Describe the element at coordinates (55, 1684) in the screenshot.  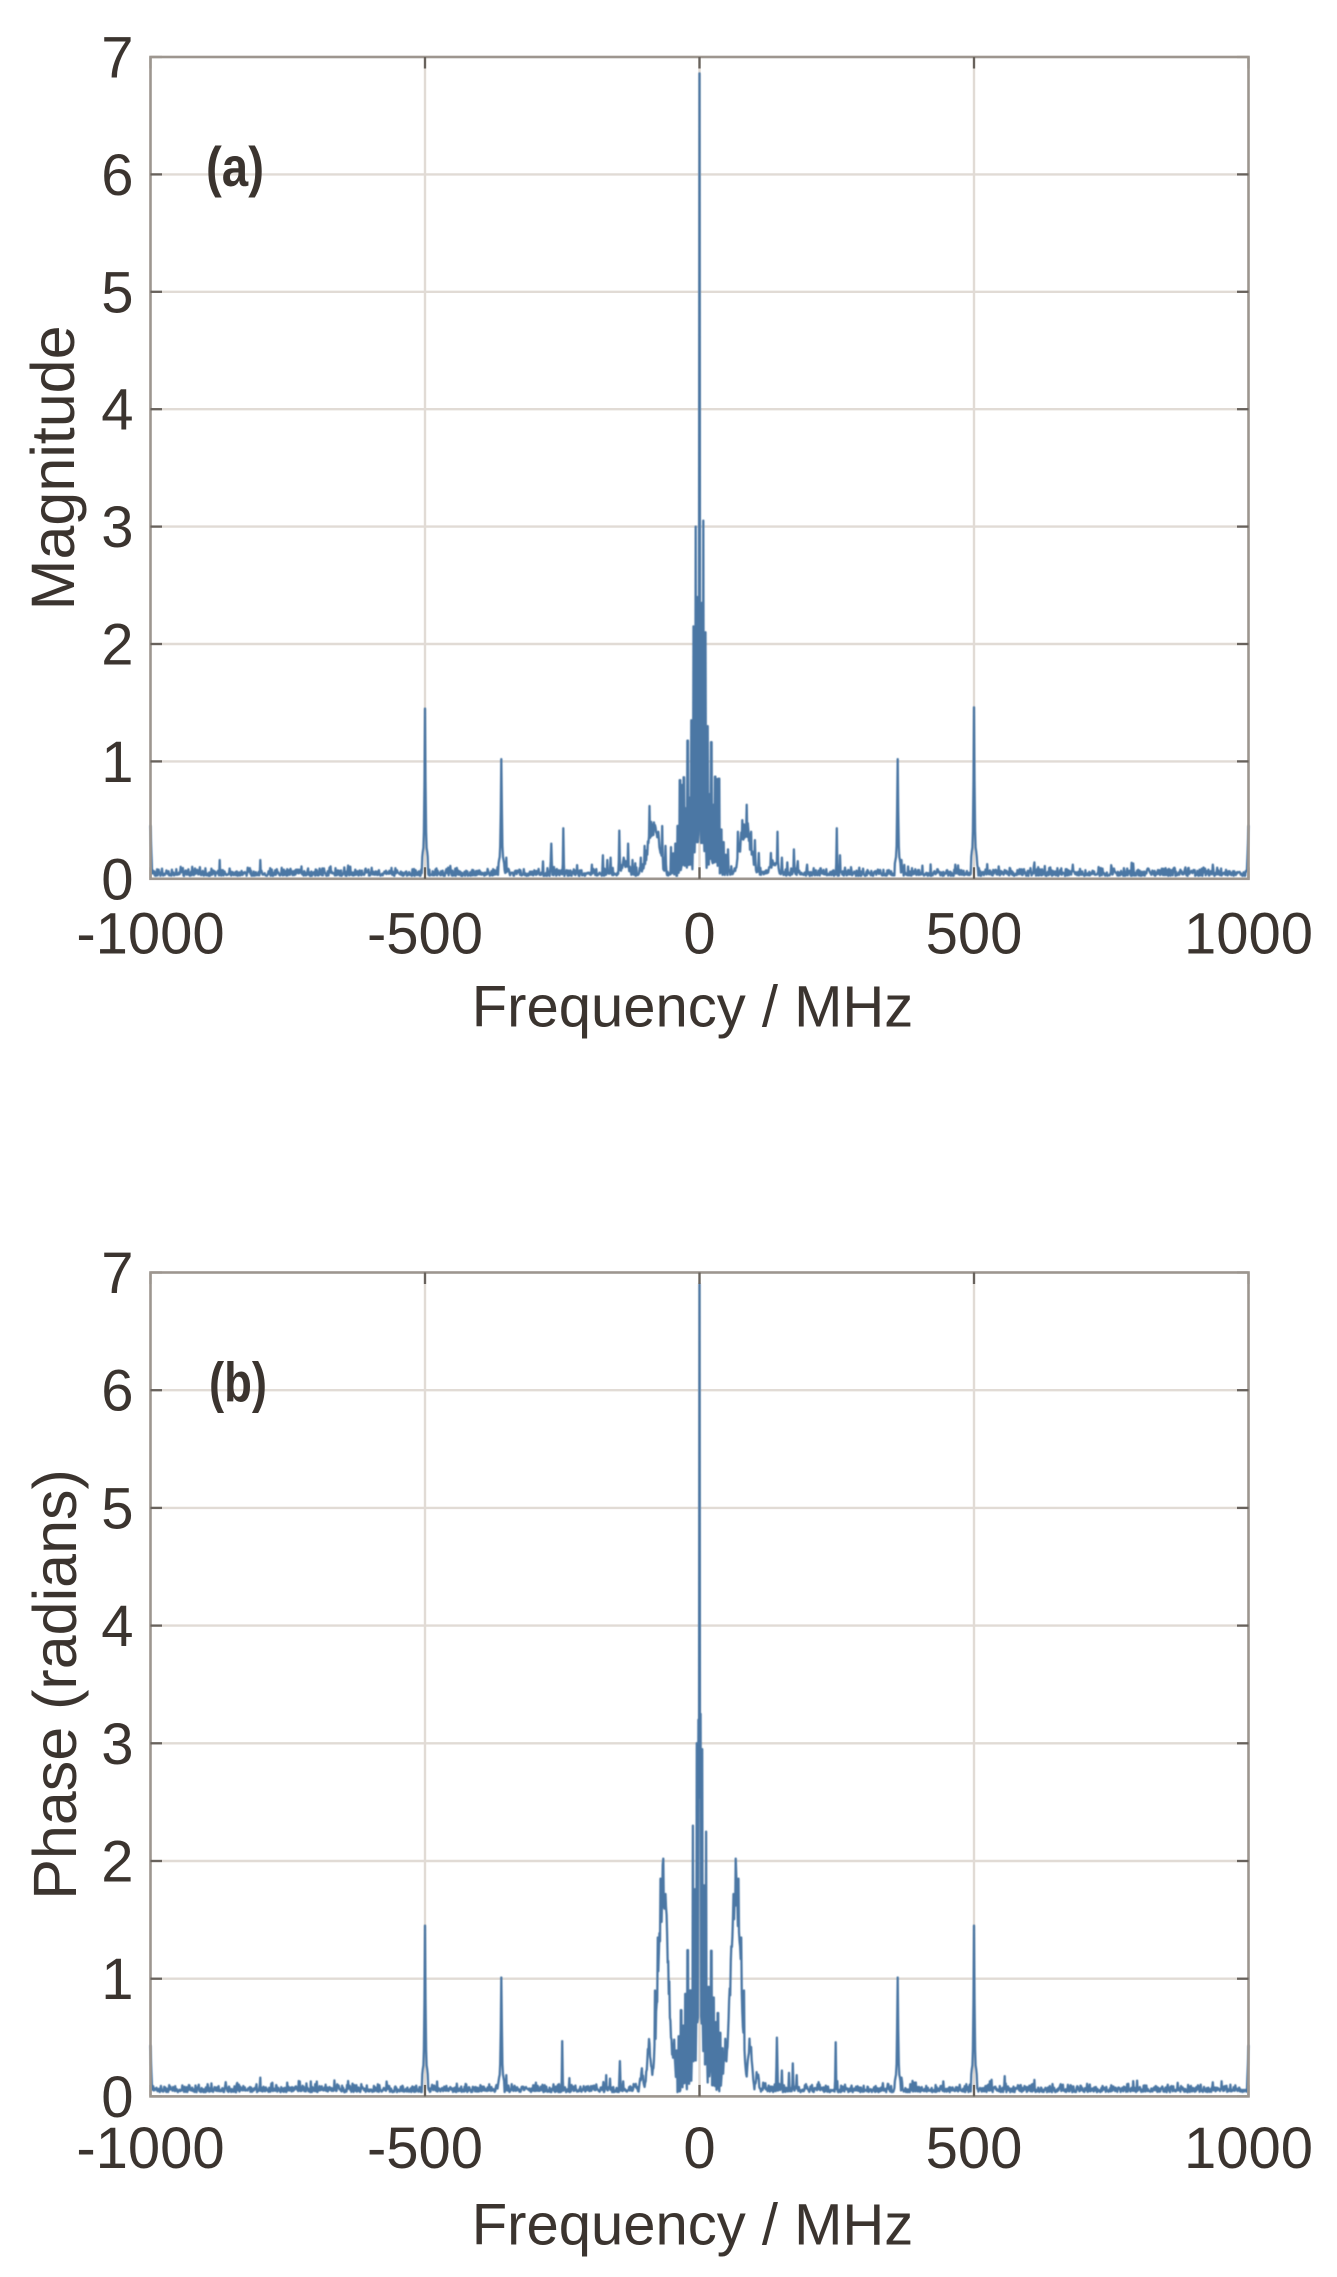
I see `svg-text: Phase (radians)` at that location.